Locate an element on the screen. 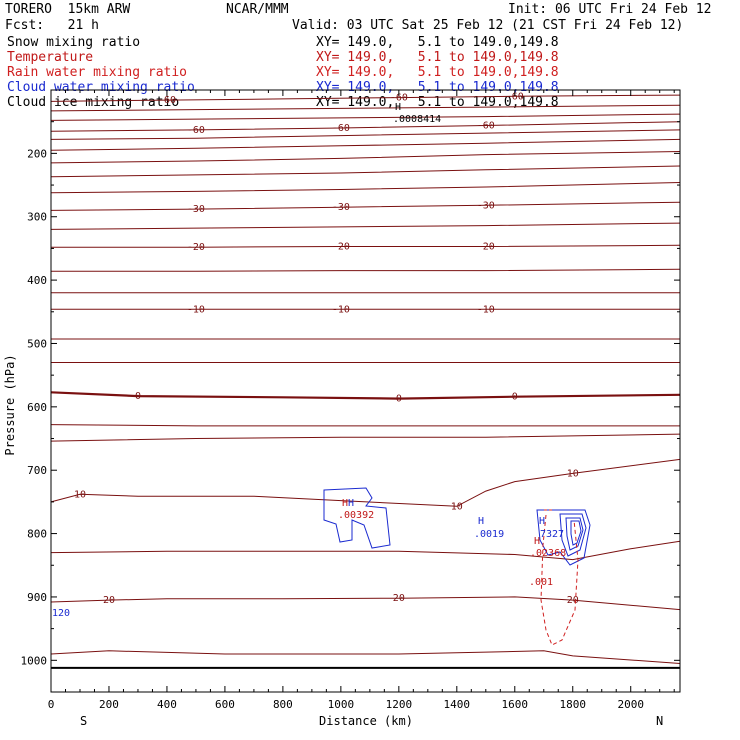 This screenshot has width=740, height=740. isotherm-label-20-2: 10 is located at coordinates (573, 473).